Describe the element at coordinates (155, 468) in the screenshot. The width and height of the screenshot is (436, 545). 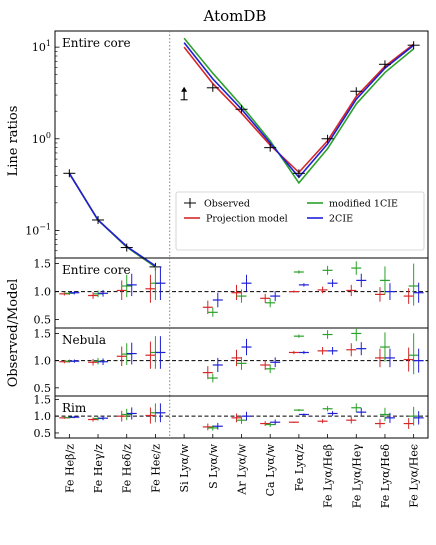
I see `x-tick-label: Fe Heϵ/z` at that location.